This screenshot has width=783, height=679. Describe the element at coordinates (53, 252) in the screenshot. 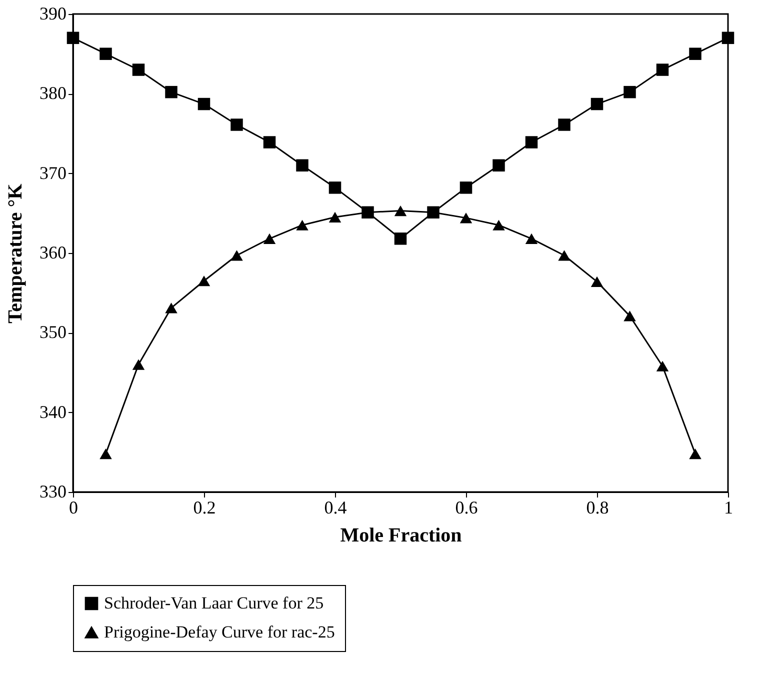

I see `y-tick-label: 360` at that location.